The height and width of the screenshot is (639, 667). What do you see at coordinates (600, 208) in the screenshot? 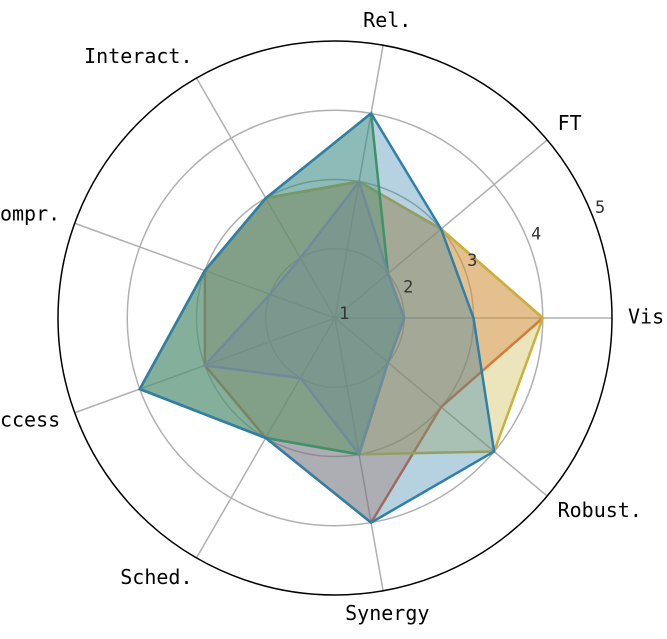
I see `r-tick-label: 5` at bounding box center [600, 208].